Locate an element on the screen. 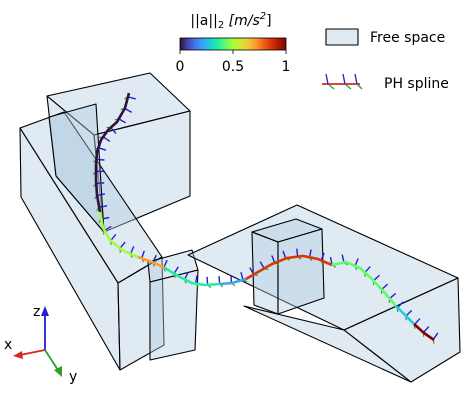 The height and width of the screenshot is (416, 474). colorbar-gradient-bar is located at coordinates (233, 44).